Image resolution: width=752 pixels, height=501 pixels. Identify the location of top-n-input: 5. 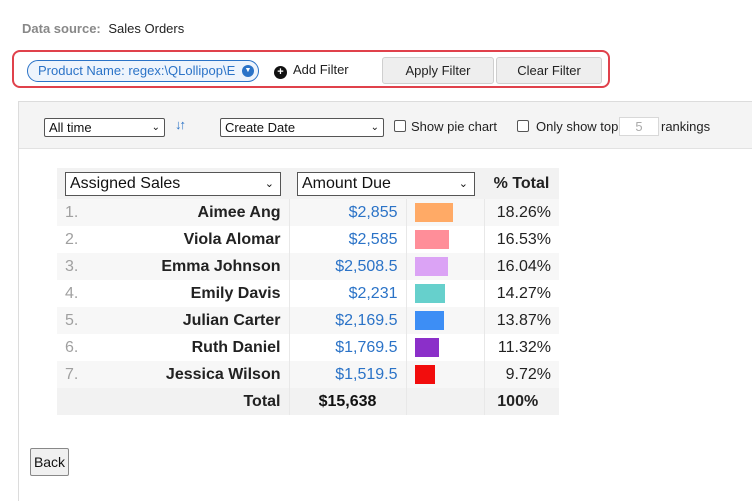
(639, 126).